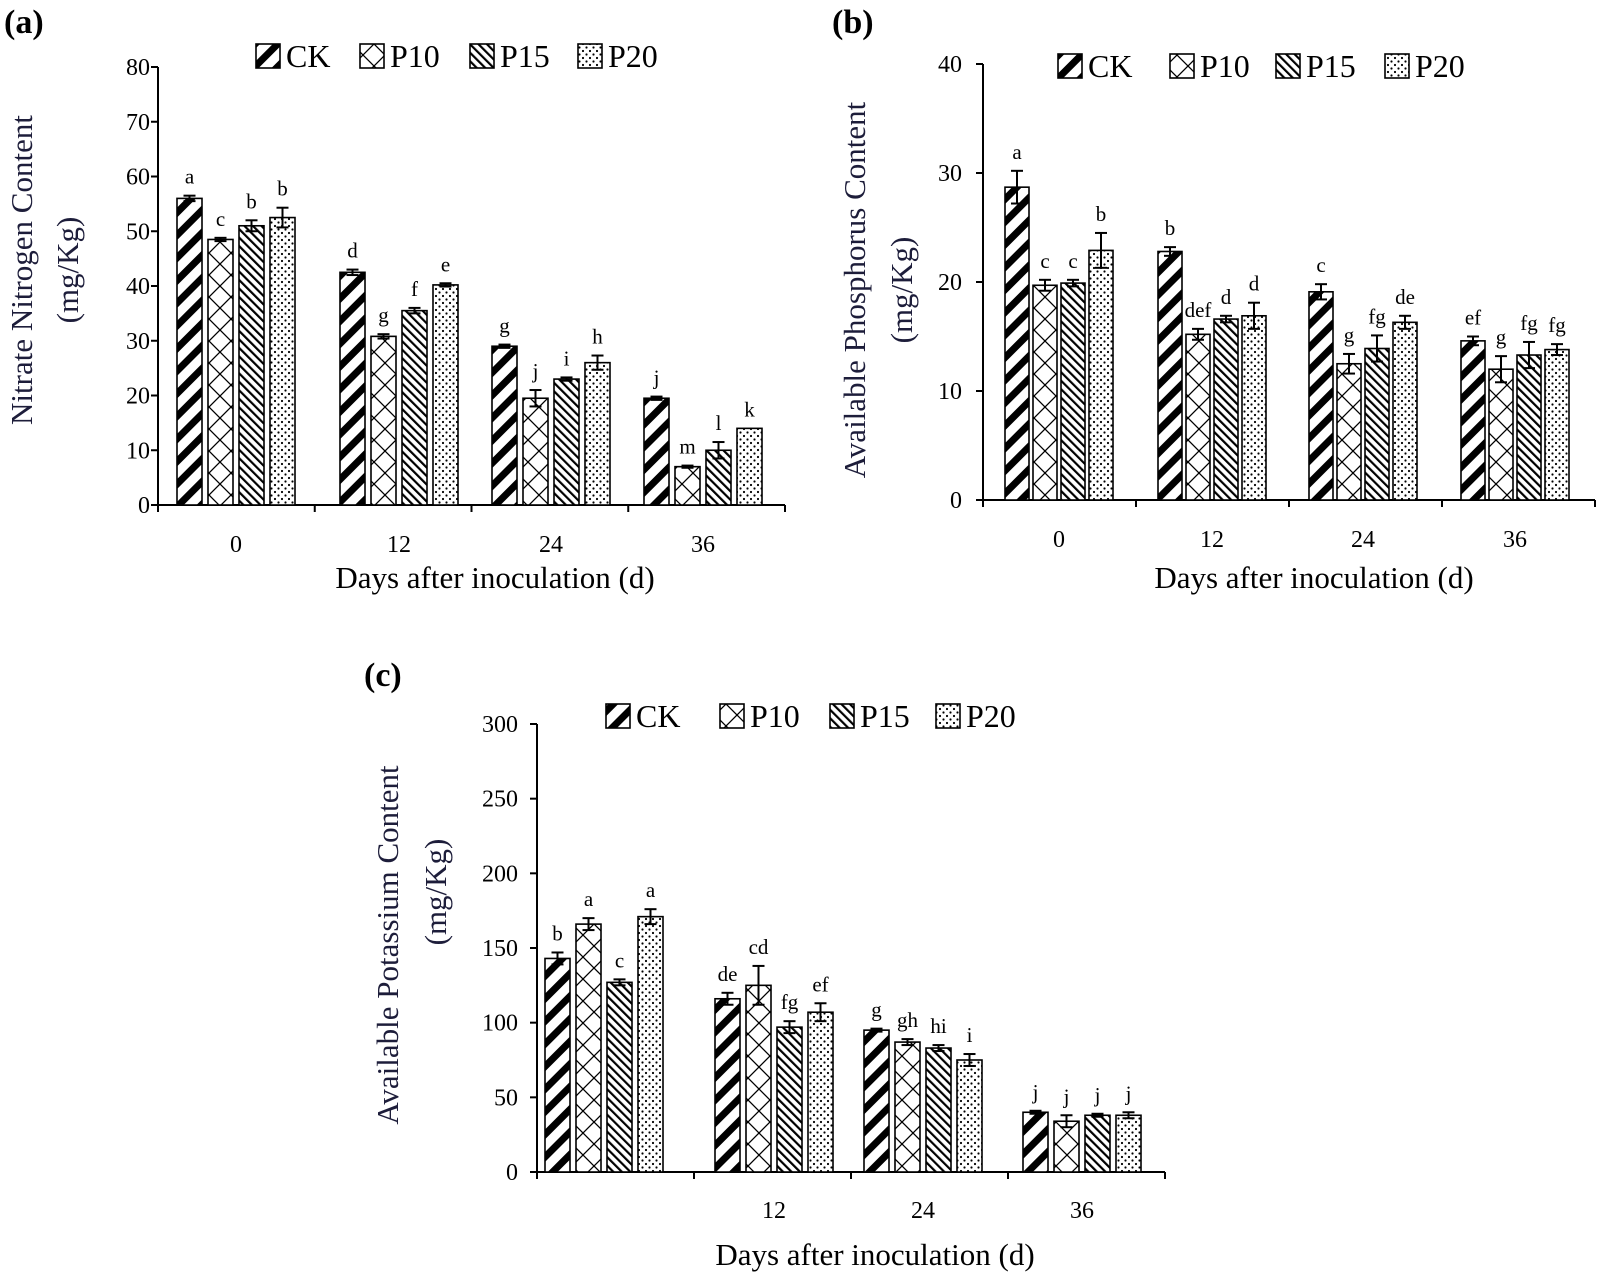 The height and width of the screenshot is (1272, 1600). Describe the element at coordinates (1059, 540) in the screenshot. I see `b-category-label: 0` at that location.